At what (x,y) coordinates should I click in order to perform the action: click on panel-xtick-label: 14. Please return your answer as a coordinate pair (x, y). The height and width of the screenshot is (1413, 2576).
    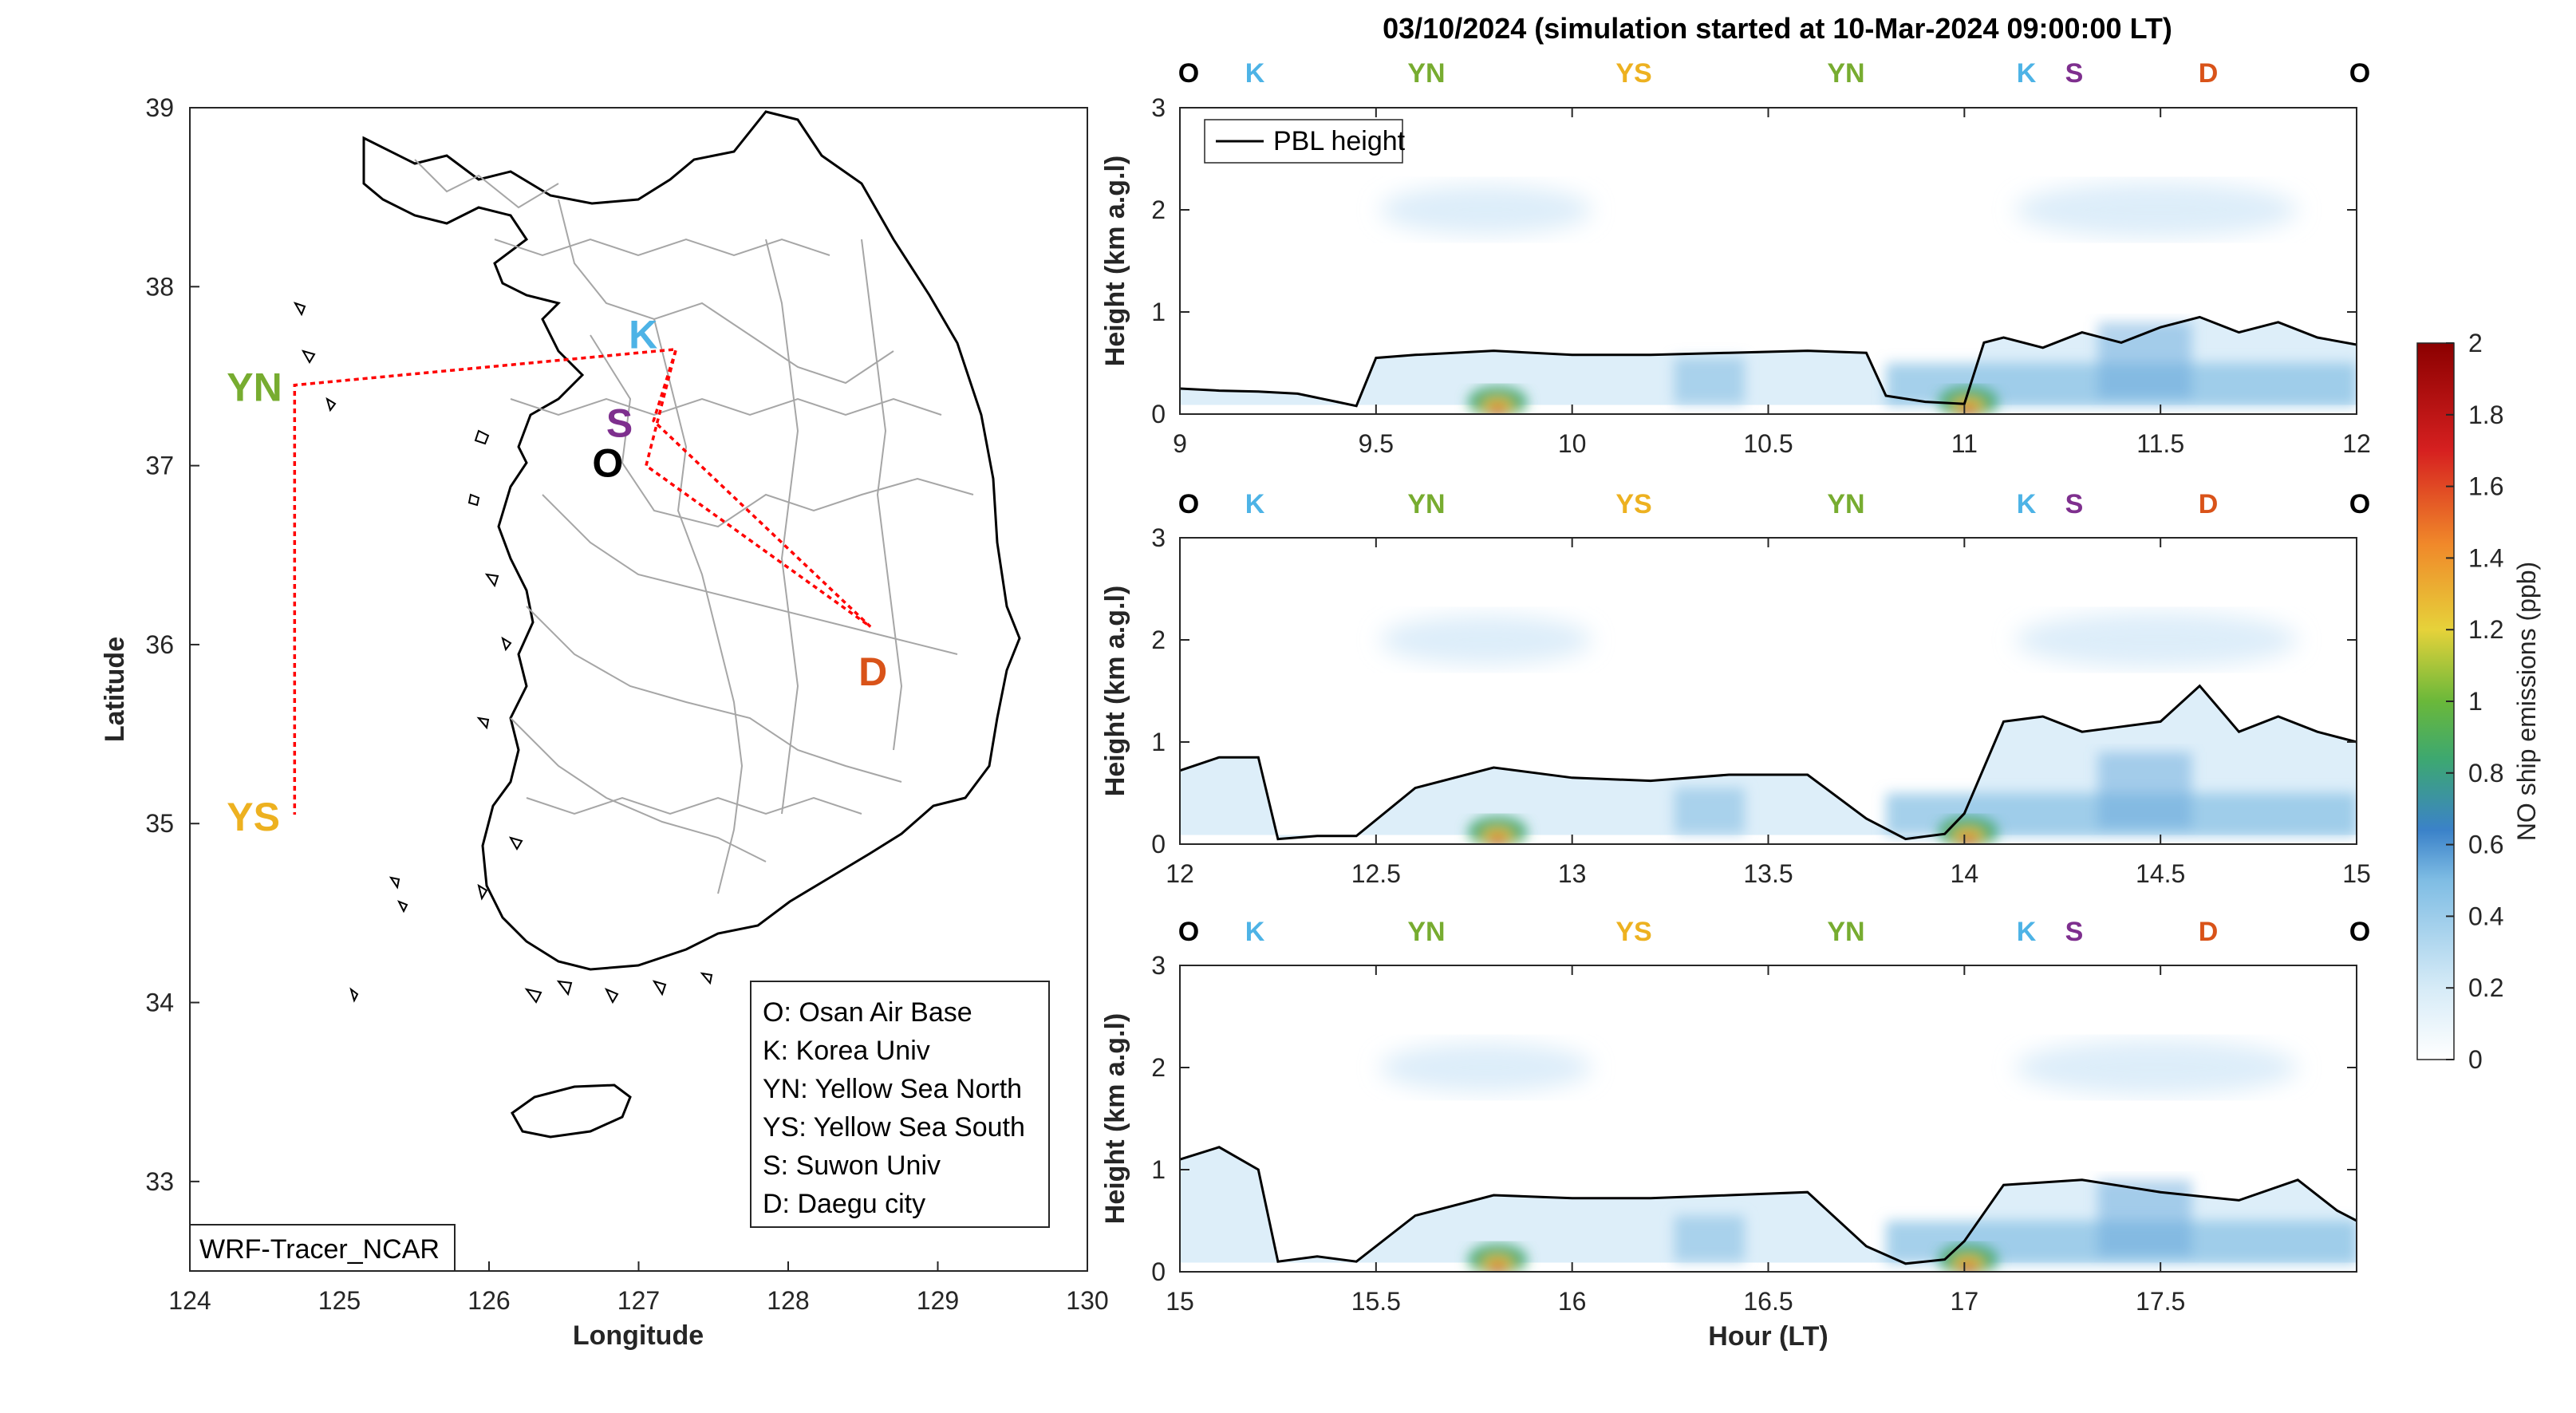
    Looking at the image, I should click on (1965, 873).